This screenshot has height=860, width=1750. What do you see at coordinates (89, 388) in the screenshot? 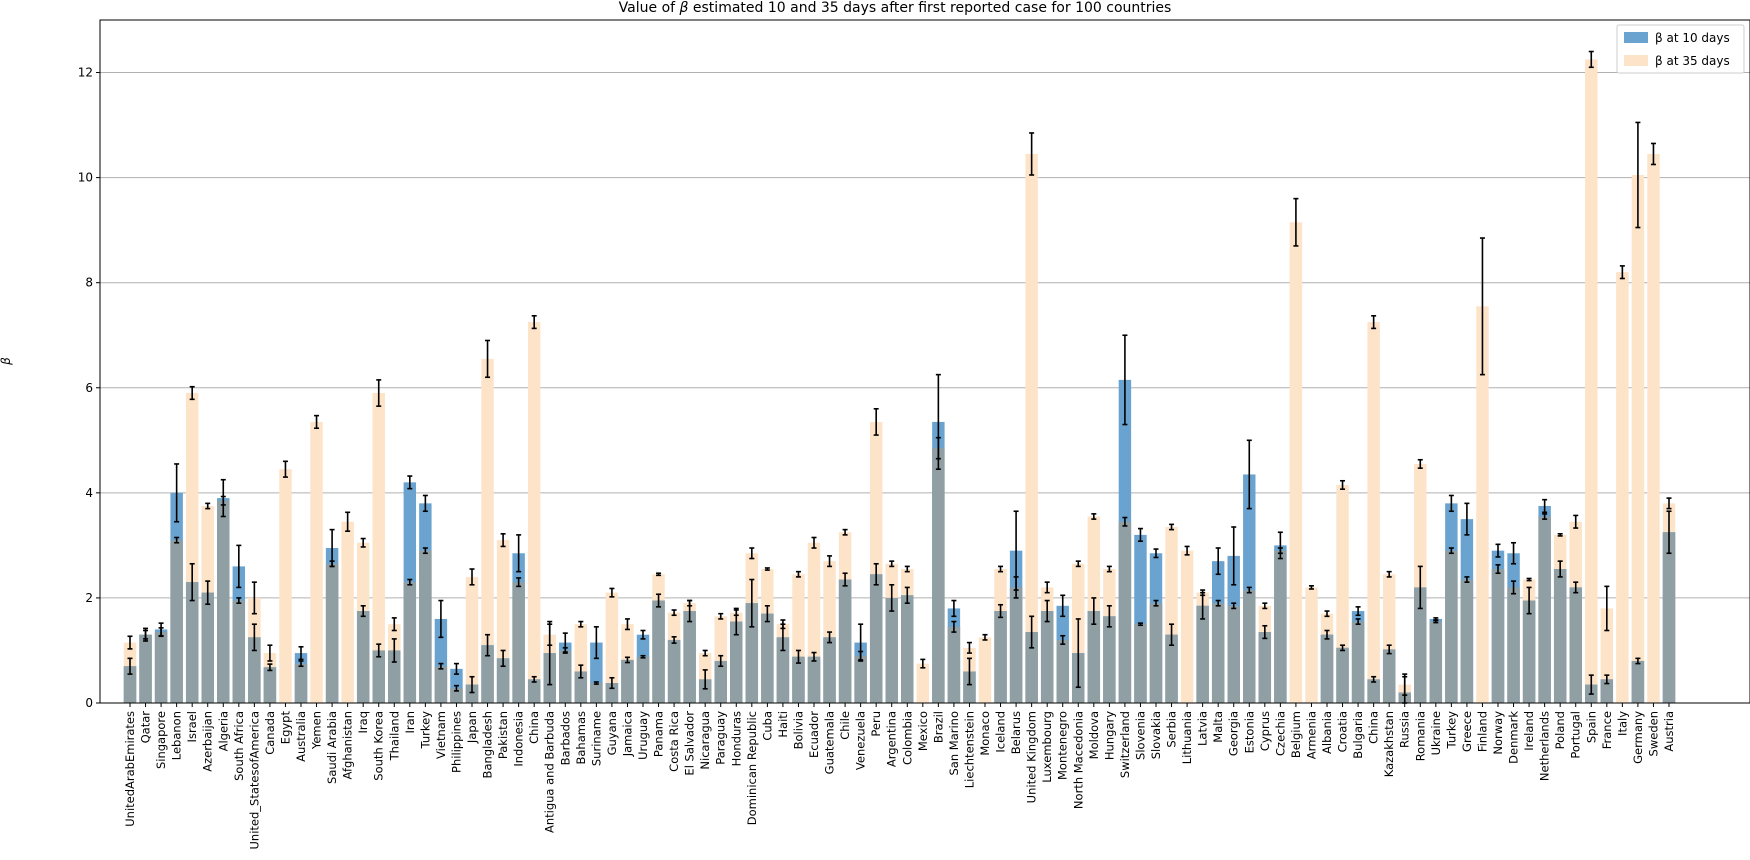
I see `y-tick-label: 6` at bounding box center [89, 388].